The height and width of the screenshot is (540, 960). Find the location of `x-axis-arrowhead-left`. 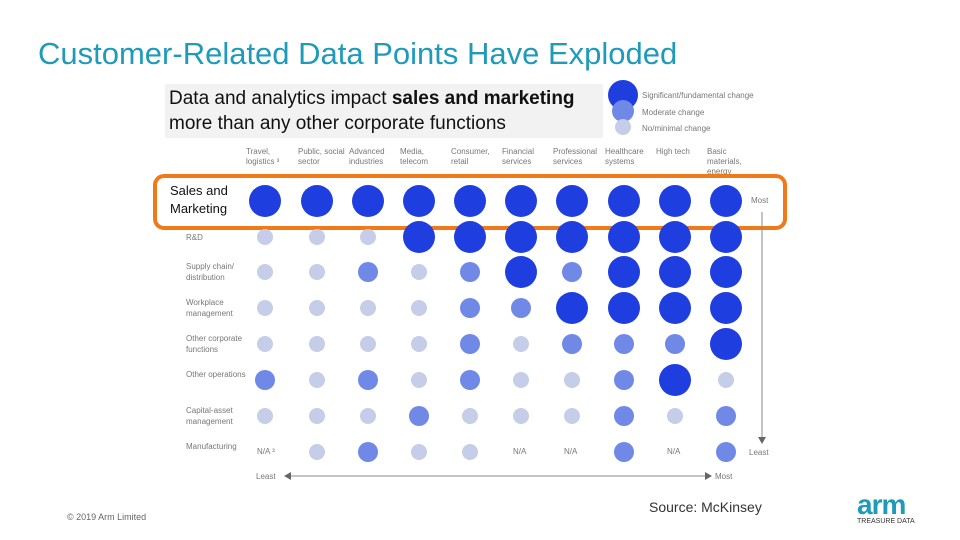

x-axis-arrowhead-left is located at coordinates (287, 476).